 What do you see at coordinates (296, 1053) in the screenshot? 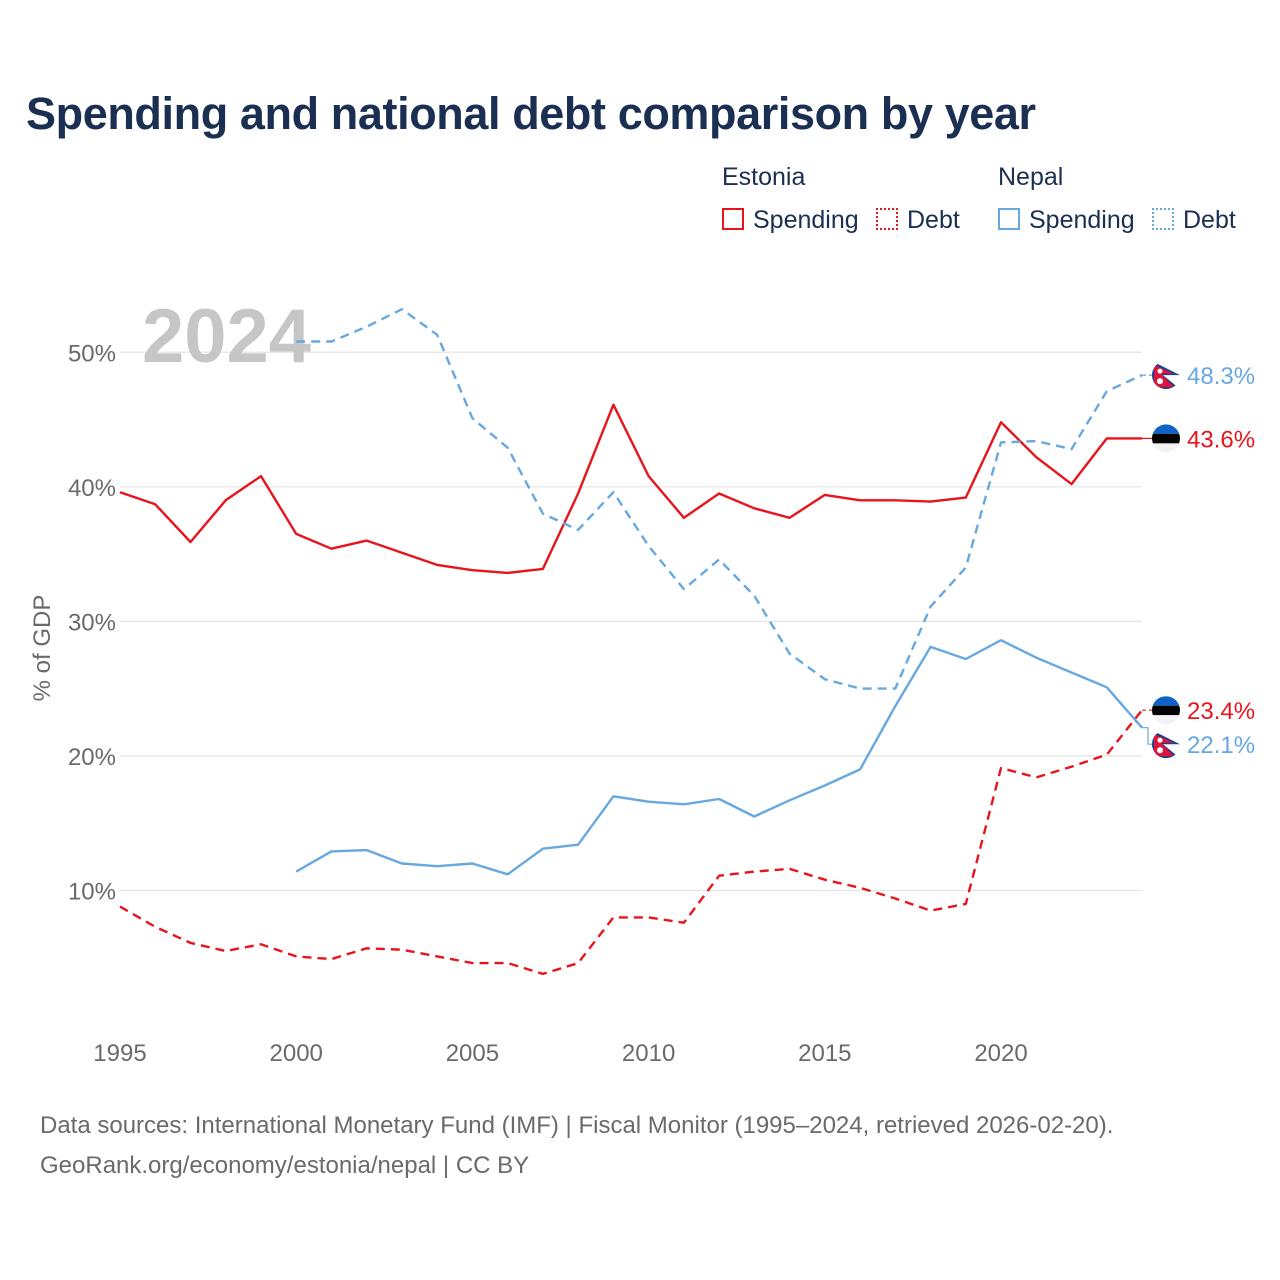
I see `x-tick-label: 2000` at bounding box center [296, 1053].